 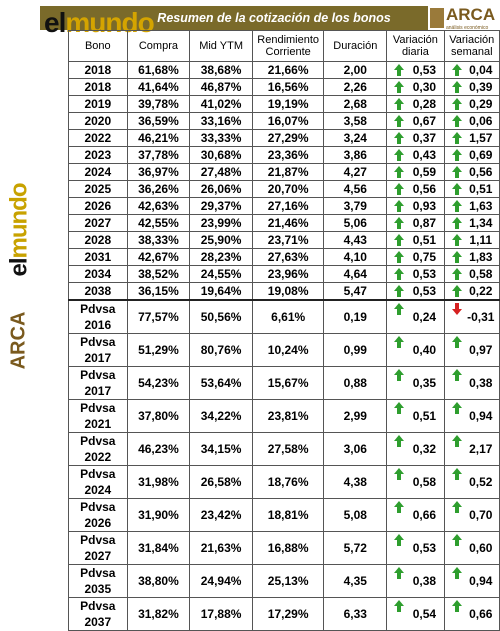 I want to click on cell-mid-ytm: 29,37%, so click(x=221, y=206).